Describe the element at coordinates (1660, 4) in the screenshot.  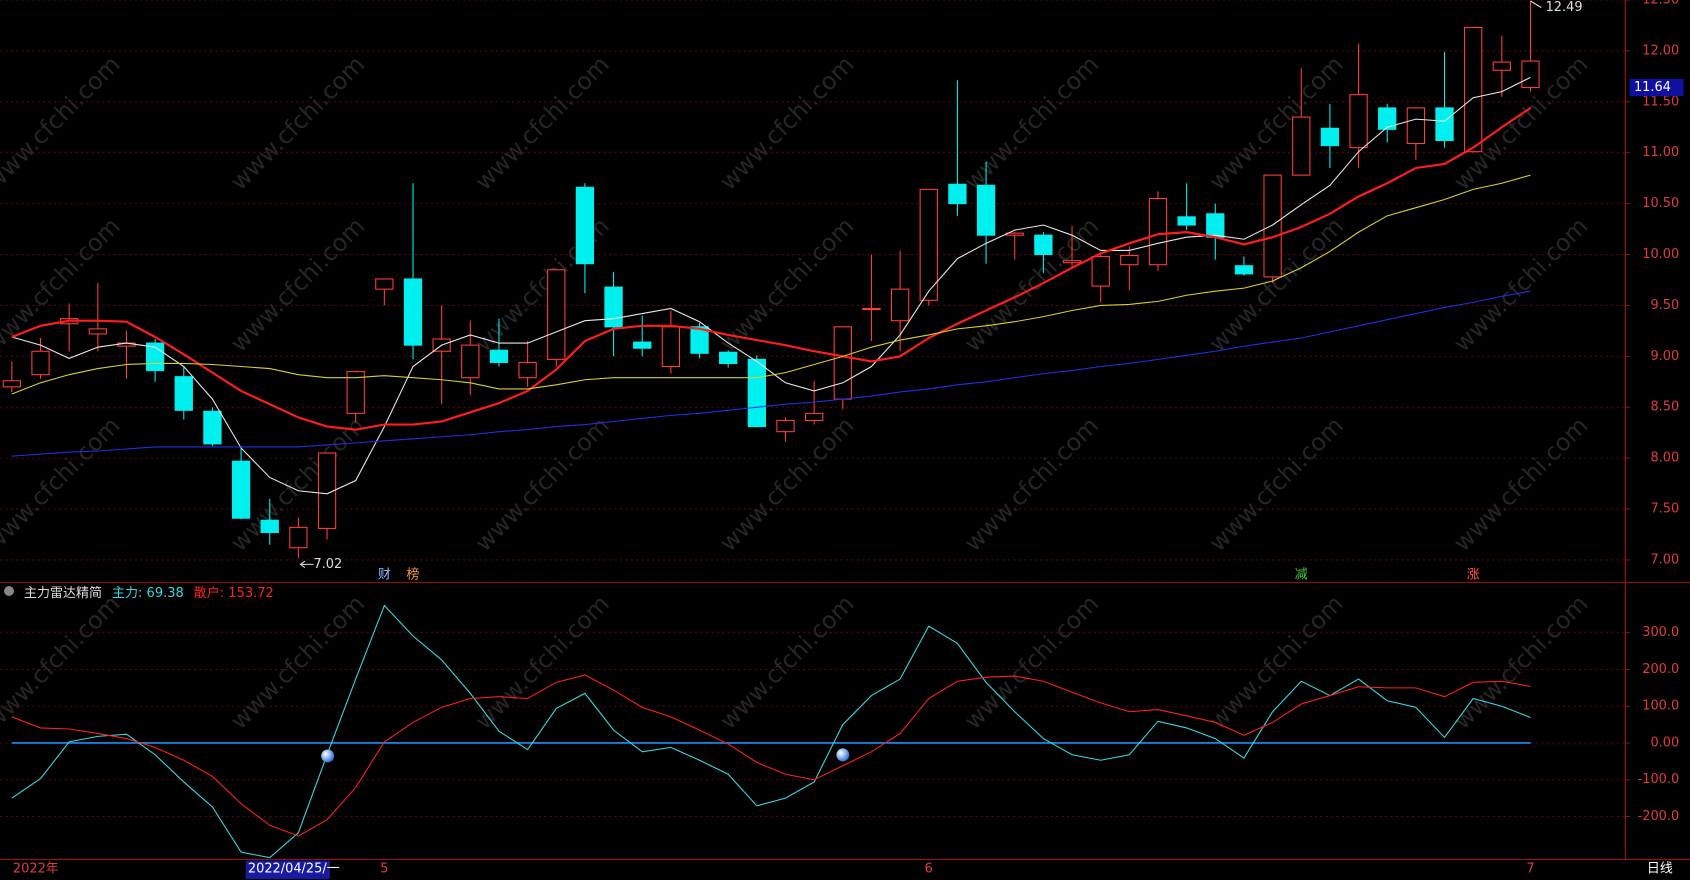
I see `y-tick-label: 12.50` at that location.